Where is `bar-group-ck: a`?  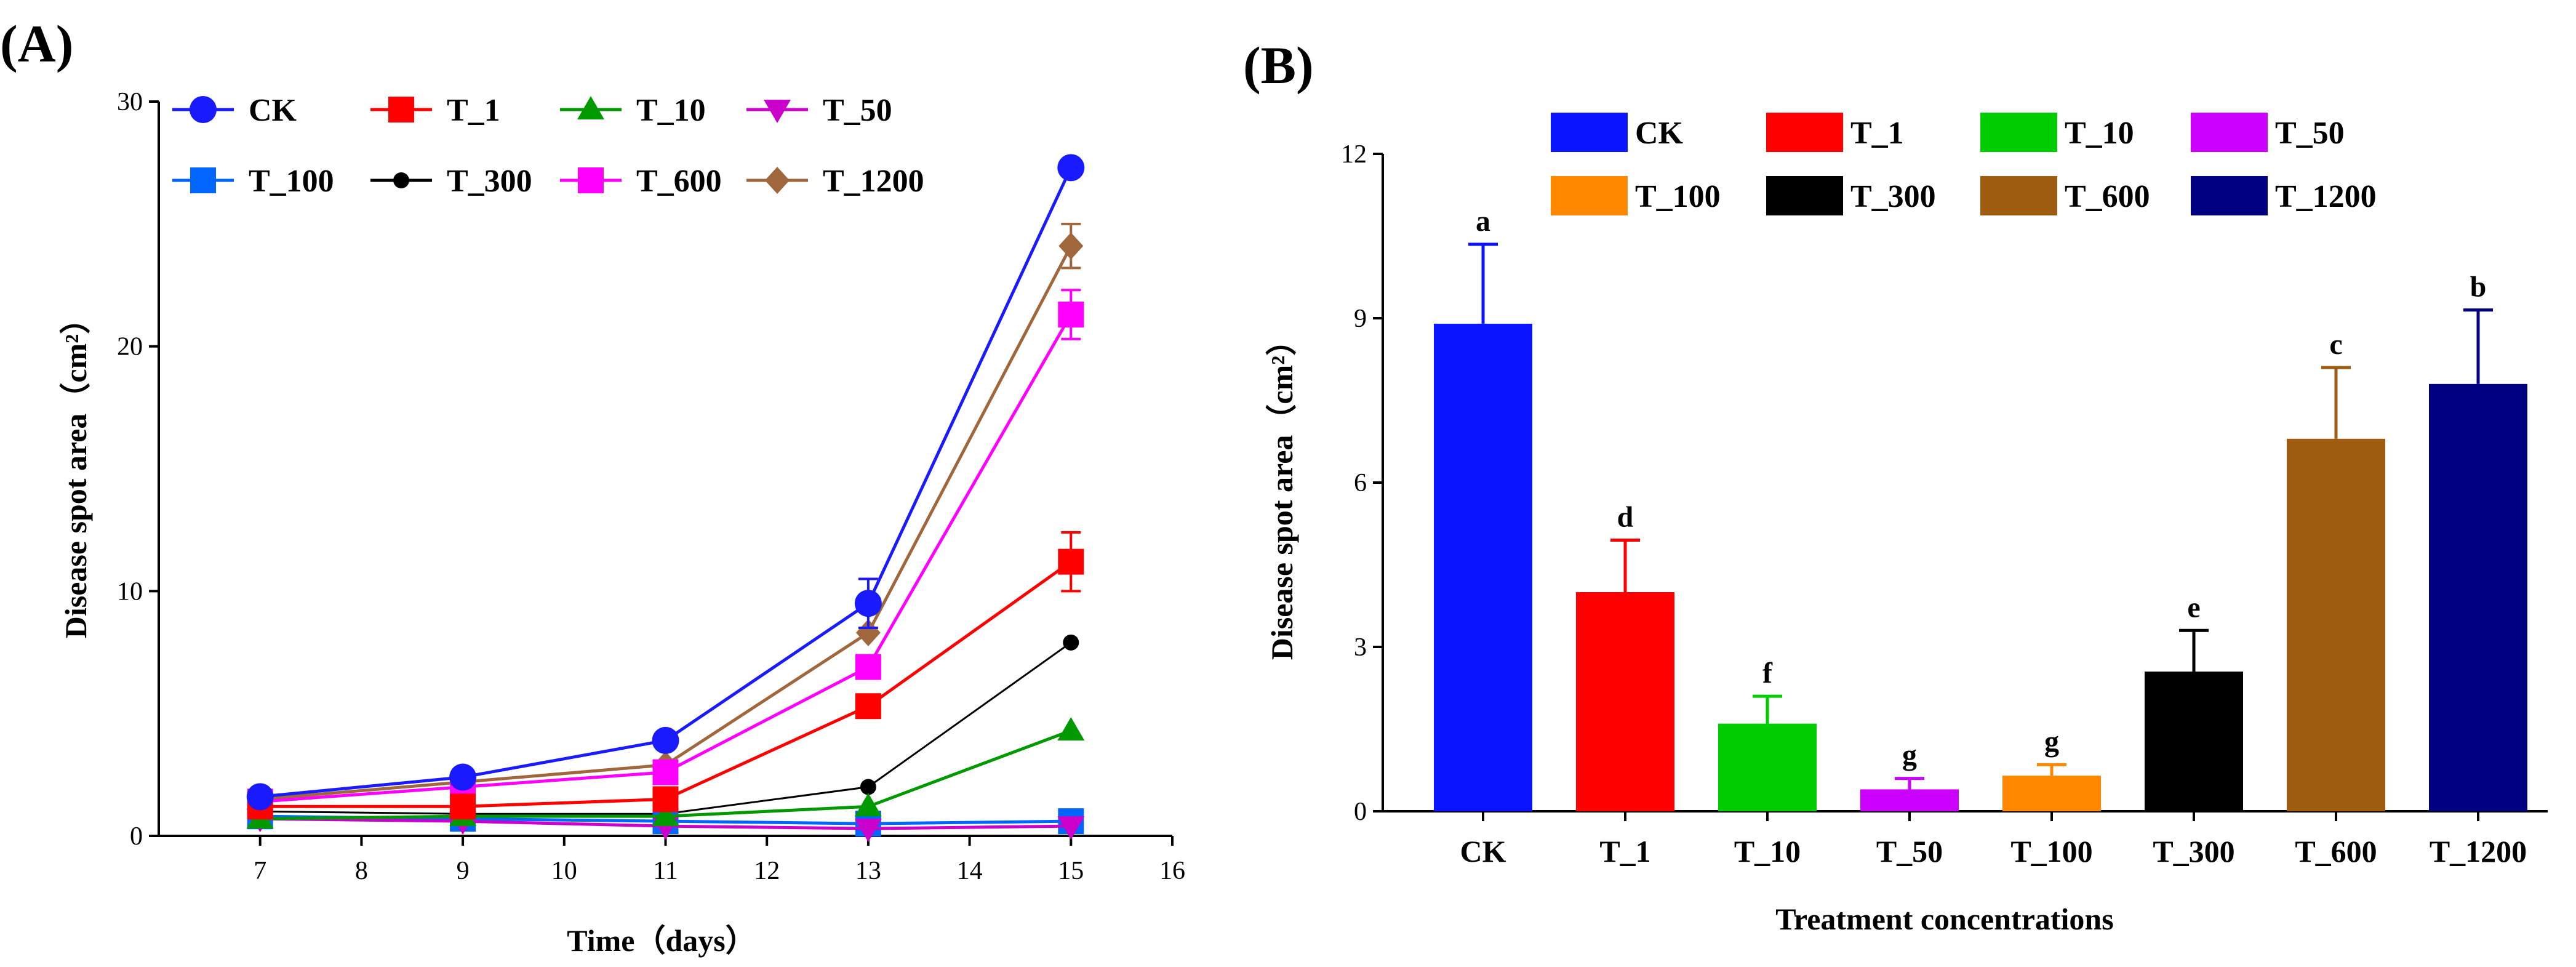
bar-group-ck: a is located at coordinates (1483, 508).